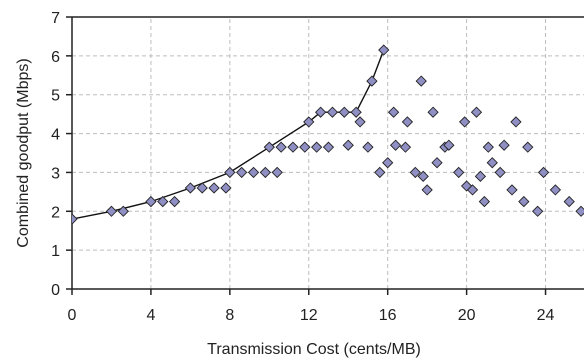  What do you see at coordinates (314, 349) in the screenshot?
I see `x-axis-label: Transmission Cost (cents/MB)` at bounding box center [314, 349].